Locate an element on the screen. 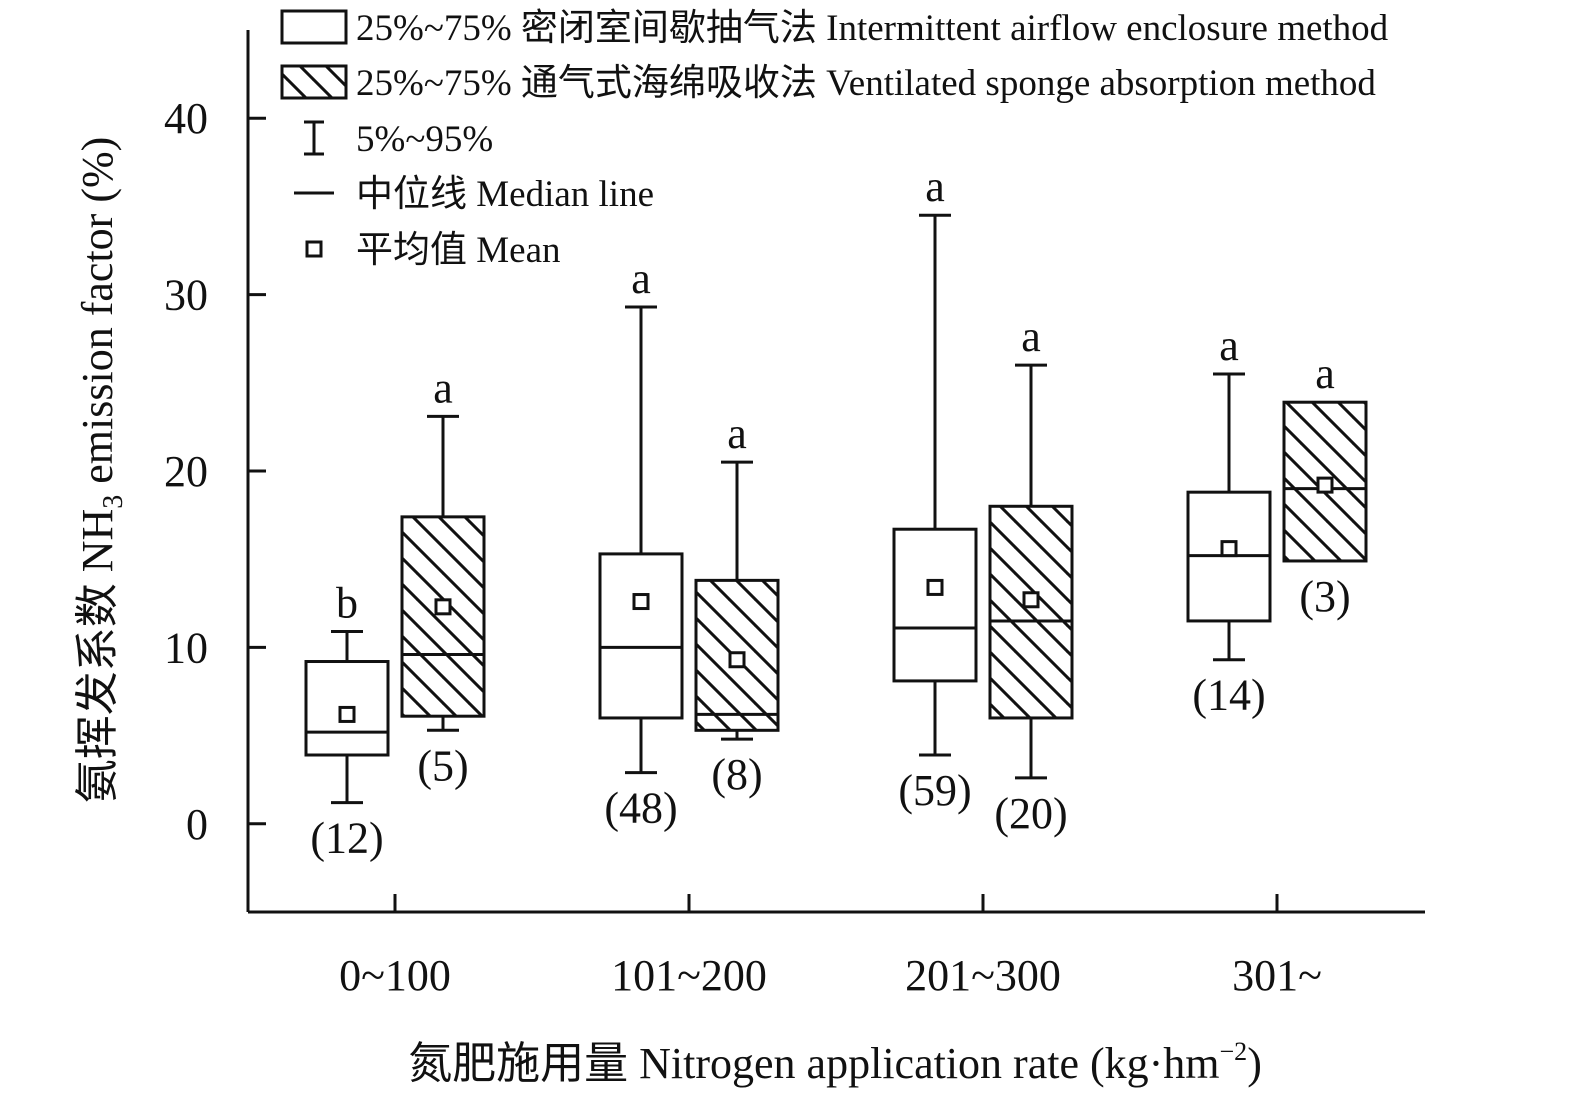 This screenshot has height=1104, width=1575. box-ventilated-3: a (3) is located at coordinates (1325, 485).